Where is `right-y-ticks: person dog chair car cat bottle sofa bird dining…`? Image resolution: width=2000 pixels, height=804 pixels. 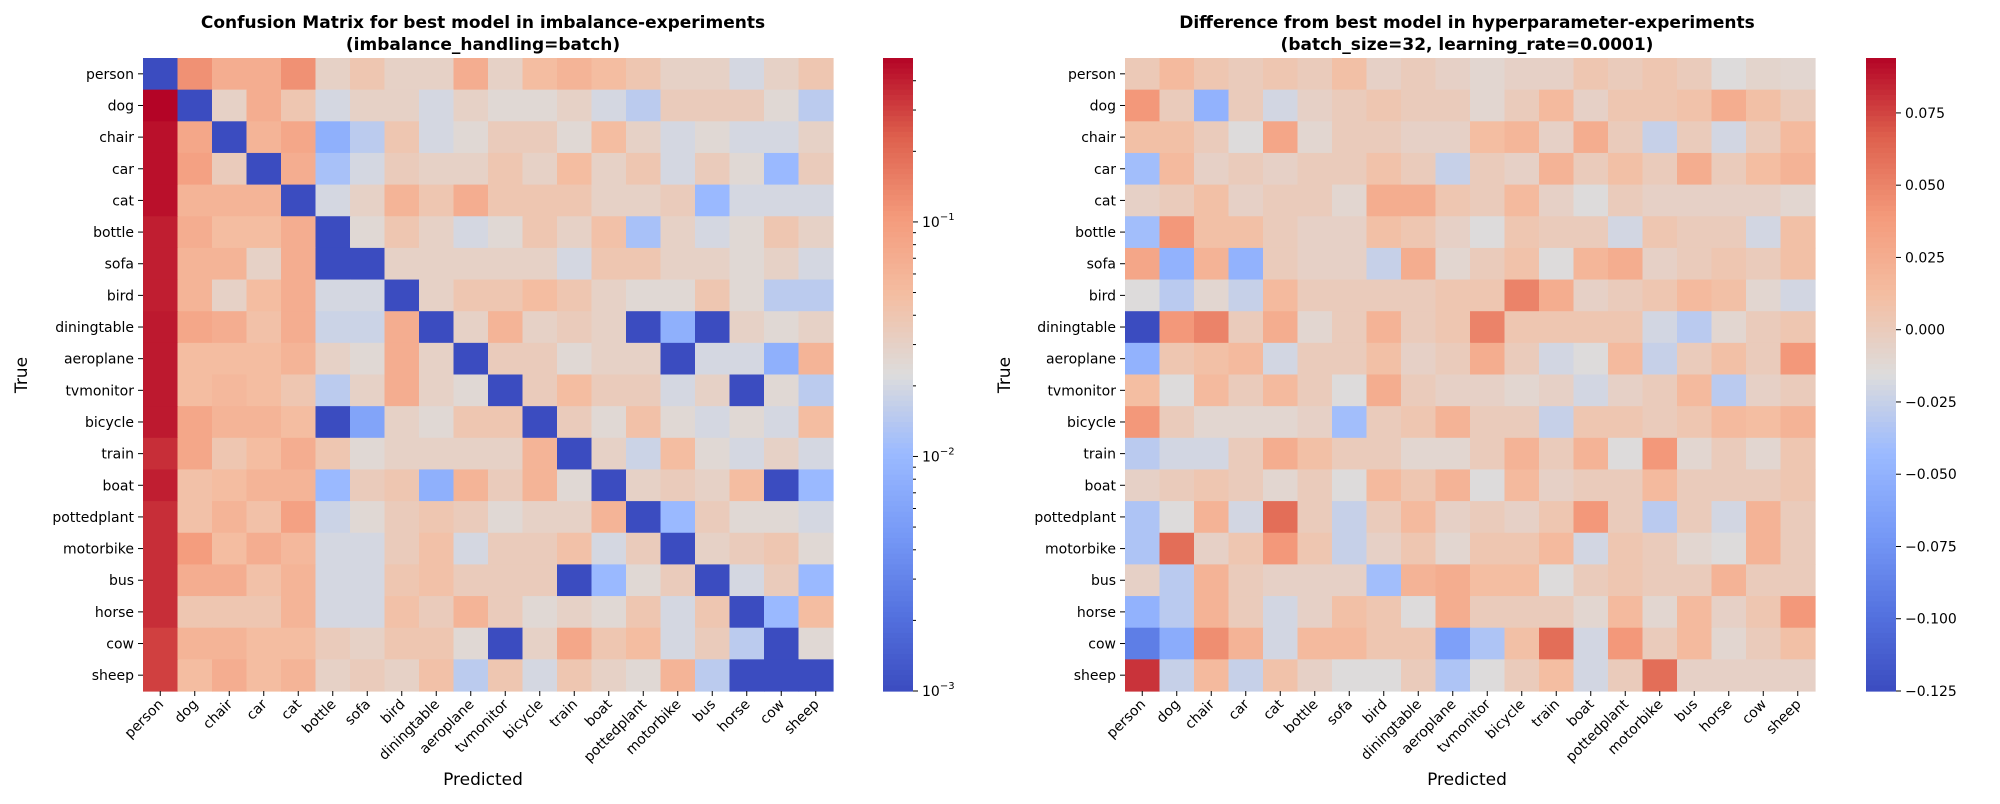
right-y-ticks: person dog chair car cat bottle sofa bird dining… is located at coordinates (1079, 375).